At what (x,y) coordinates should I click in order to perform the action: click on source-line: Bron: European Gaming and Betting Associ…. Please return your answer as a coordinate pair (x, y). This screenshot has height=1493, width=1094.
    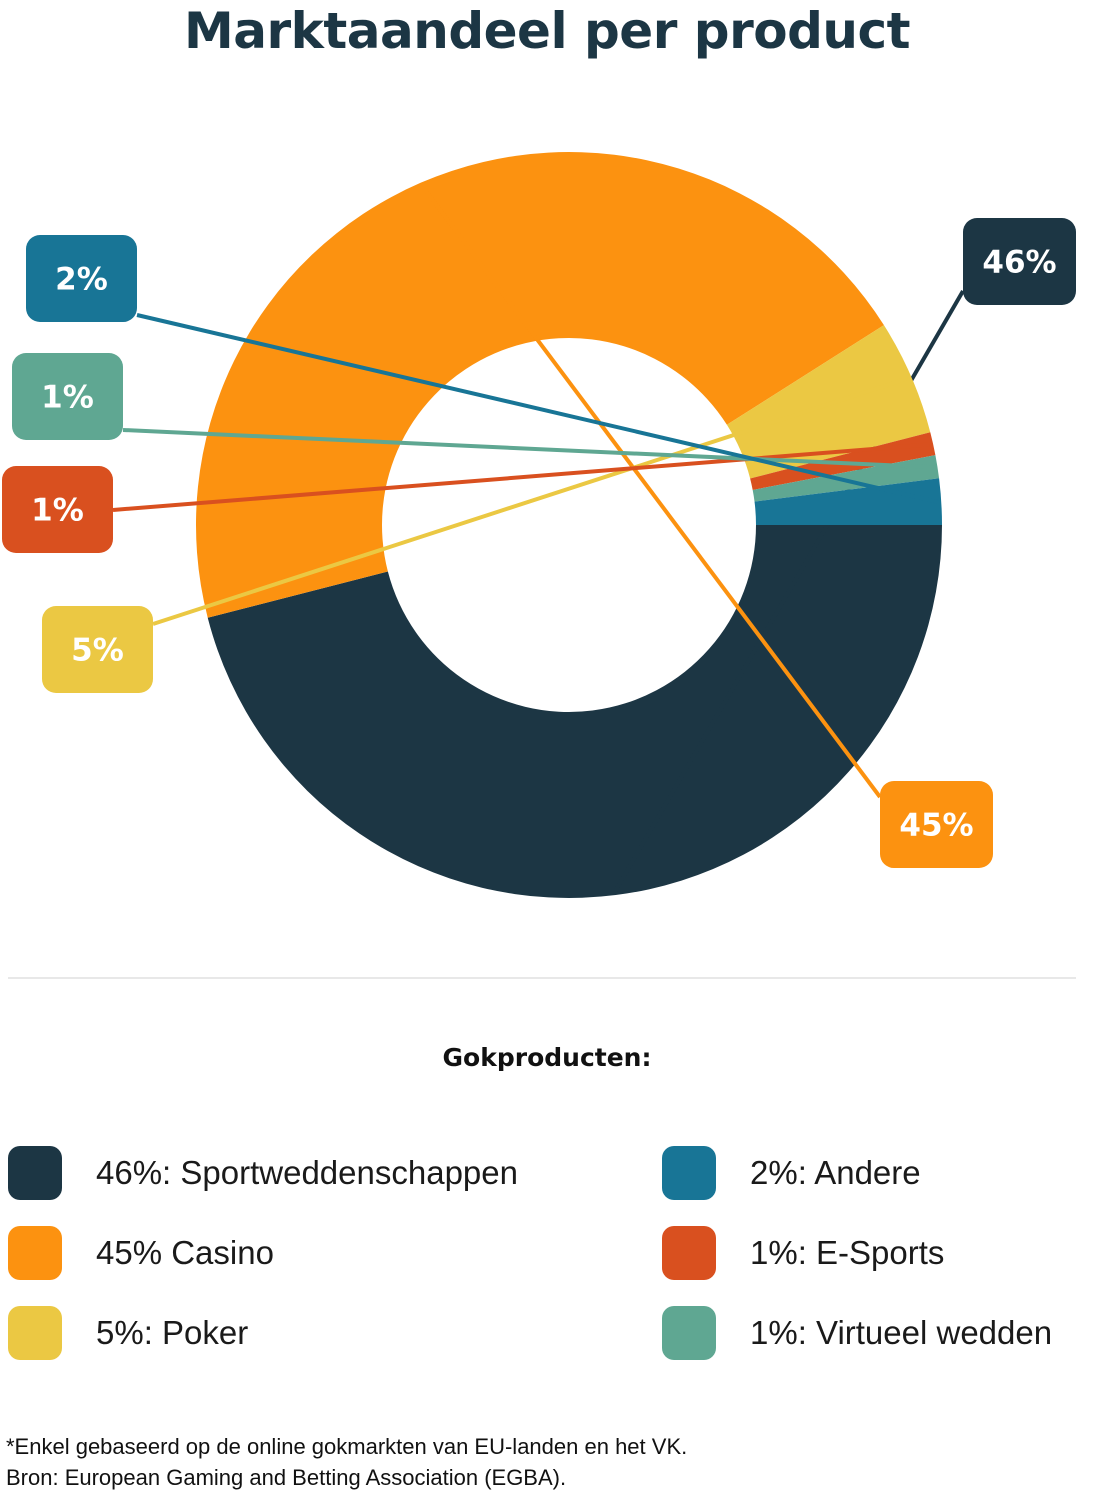
    Looking at the image, I should click on (286, 1477).